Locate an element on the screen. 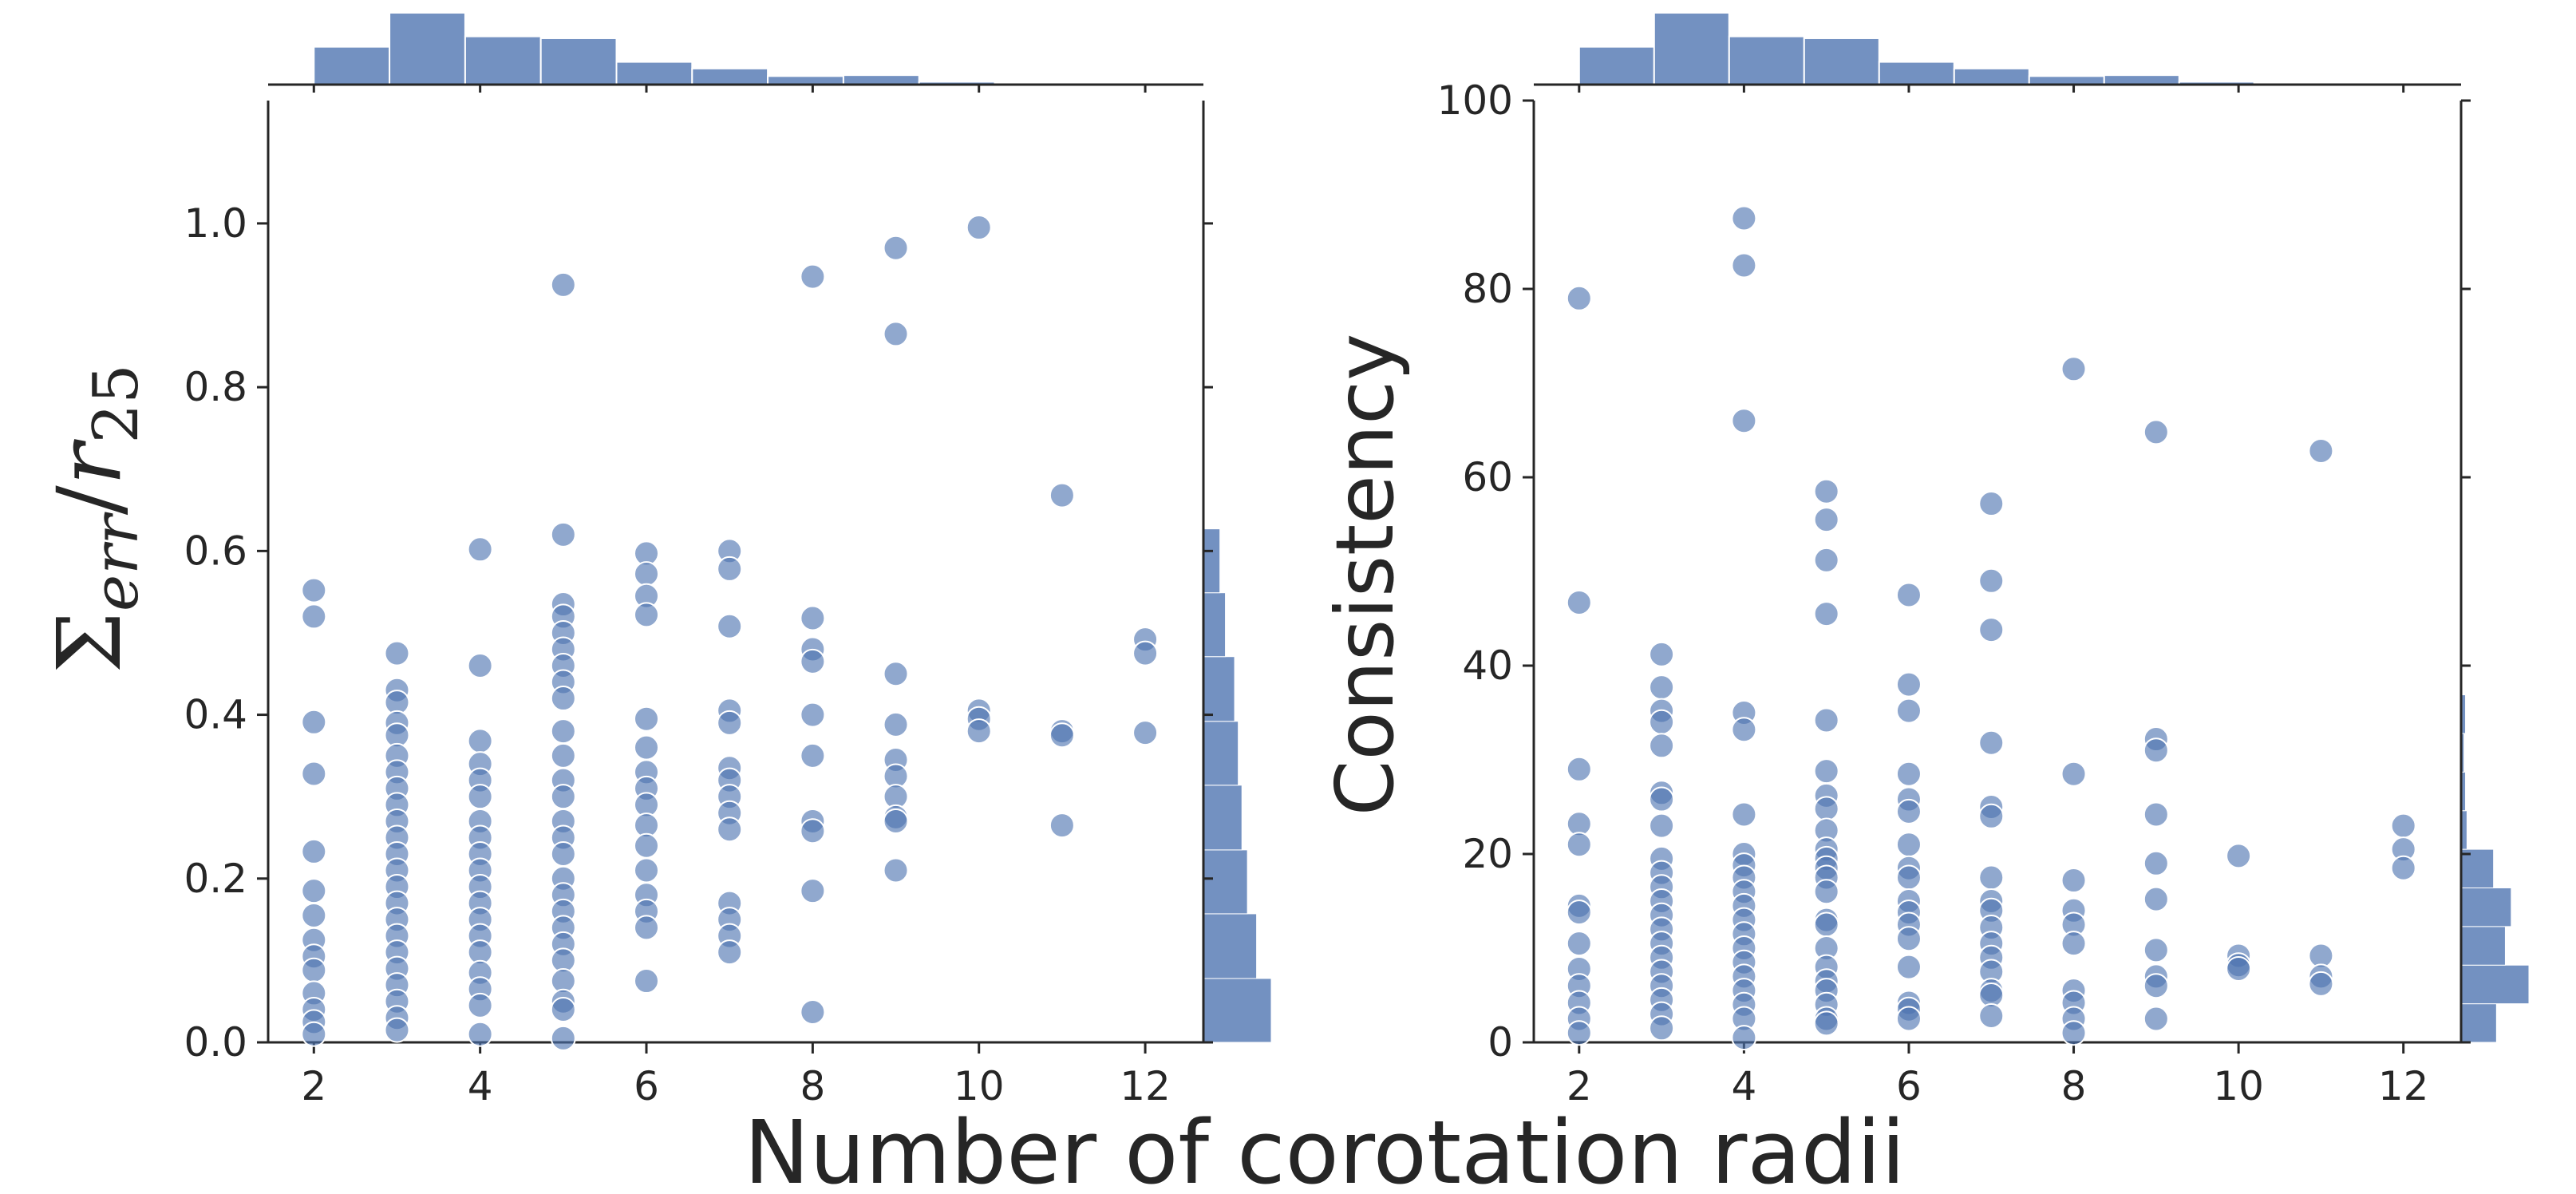 The width and height of the screenshot is (2576, 1194). left-marginal-y-histogram is located at coordinates (1237, 785).